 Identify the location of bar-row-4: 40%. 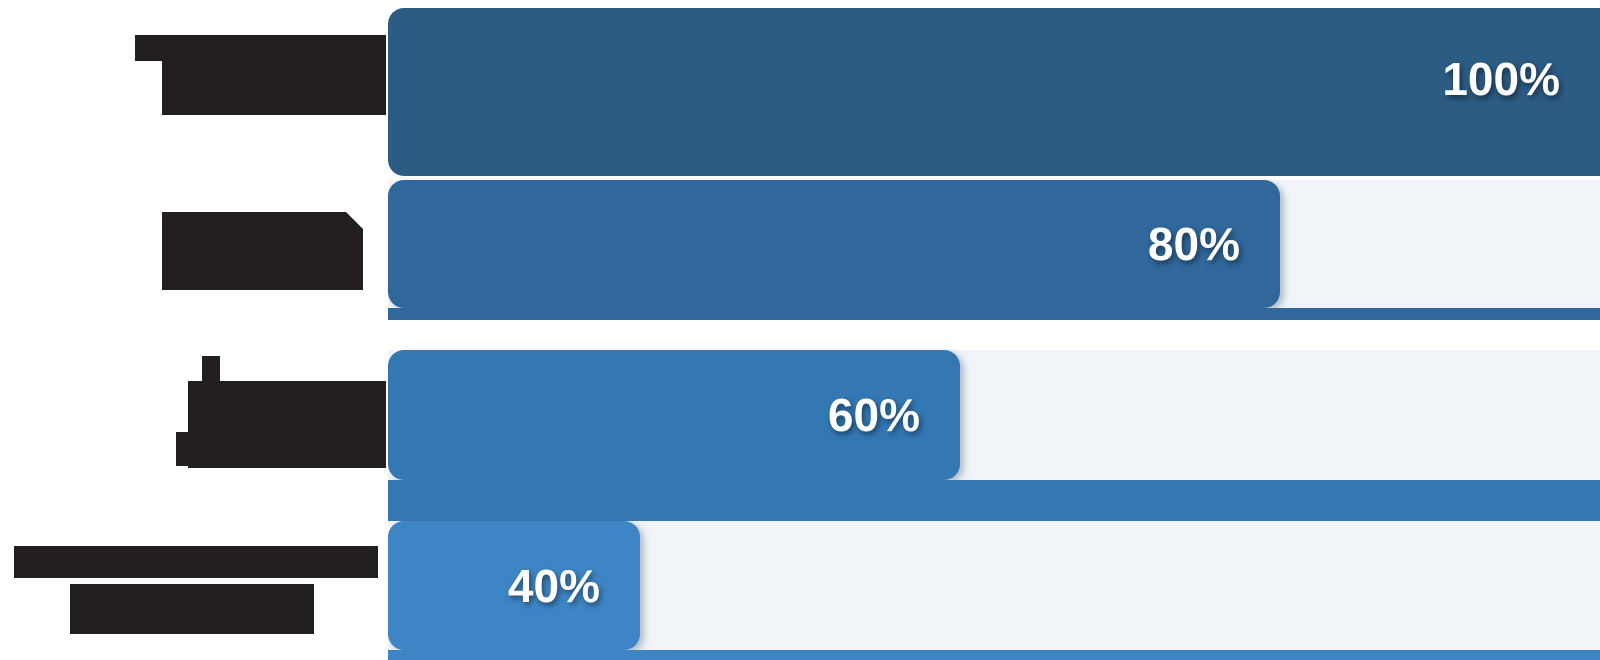
(514, 585).